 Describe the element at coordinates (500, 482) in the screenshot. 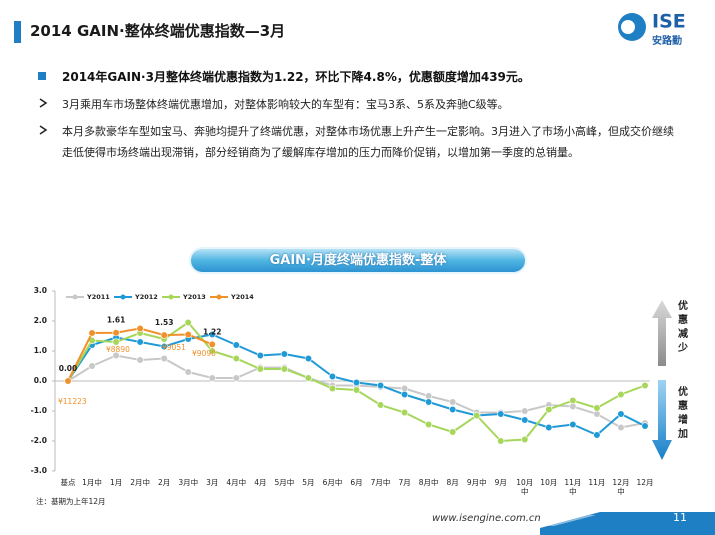

I see `x-tick-label: 9月` at that location.